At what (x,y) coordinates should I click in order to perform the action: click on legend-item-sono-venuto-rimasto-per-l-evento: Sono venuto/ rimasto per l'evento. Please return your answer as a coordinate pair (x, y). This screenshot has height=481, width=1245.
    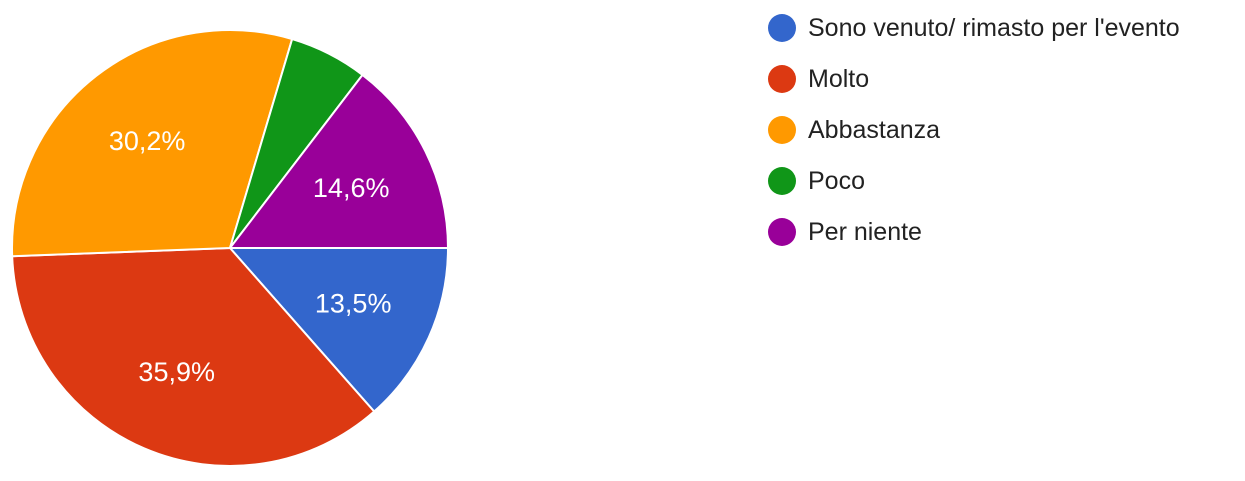
    Looking at the image, I should click on (974, 28).